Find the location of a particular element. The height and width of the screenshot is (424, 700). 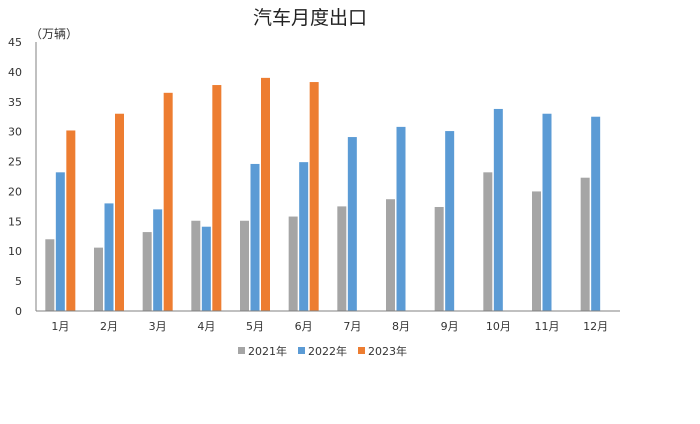

bar-2021年-7月 is located at coordinates (342, 258).